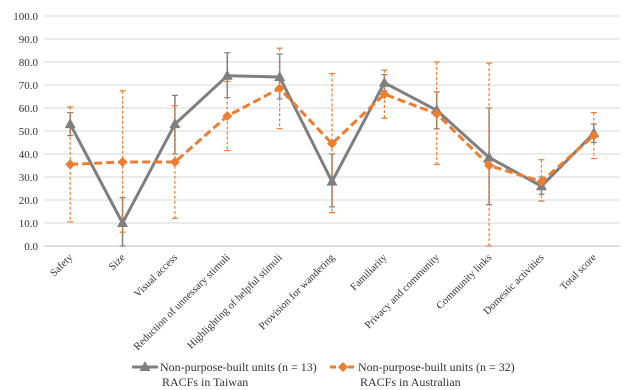 The width and height of the screenshot is (642, 390). I want to click on x-category-label: Familiarity, so click(369, 272).